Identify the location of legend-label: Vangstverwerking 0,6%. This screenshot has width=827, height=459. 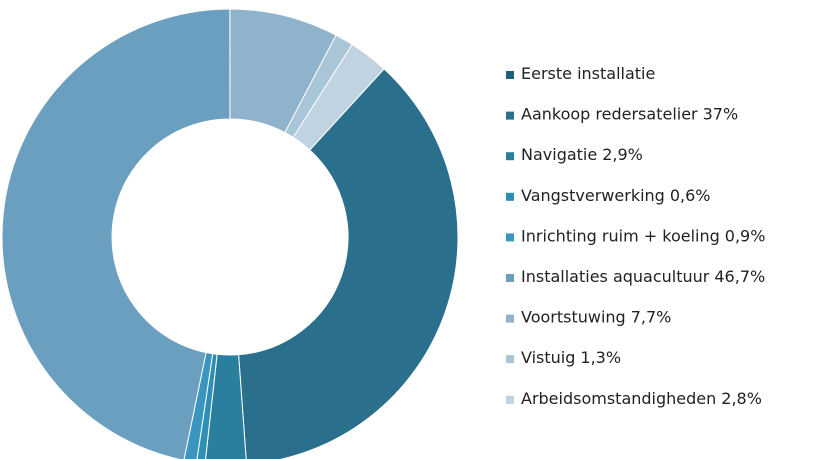
(615, 194).